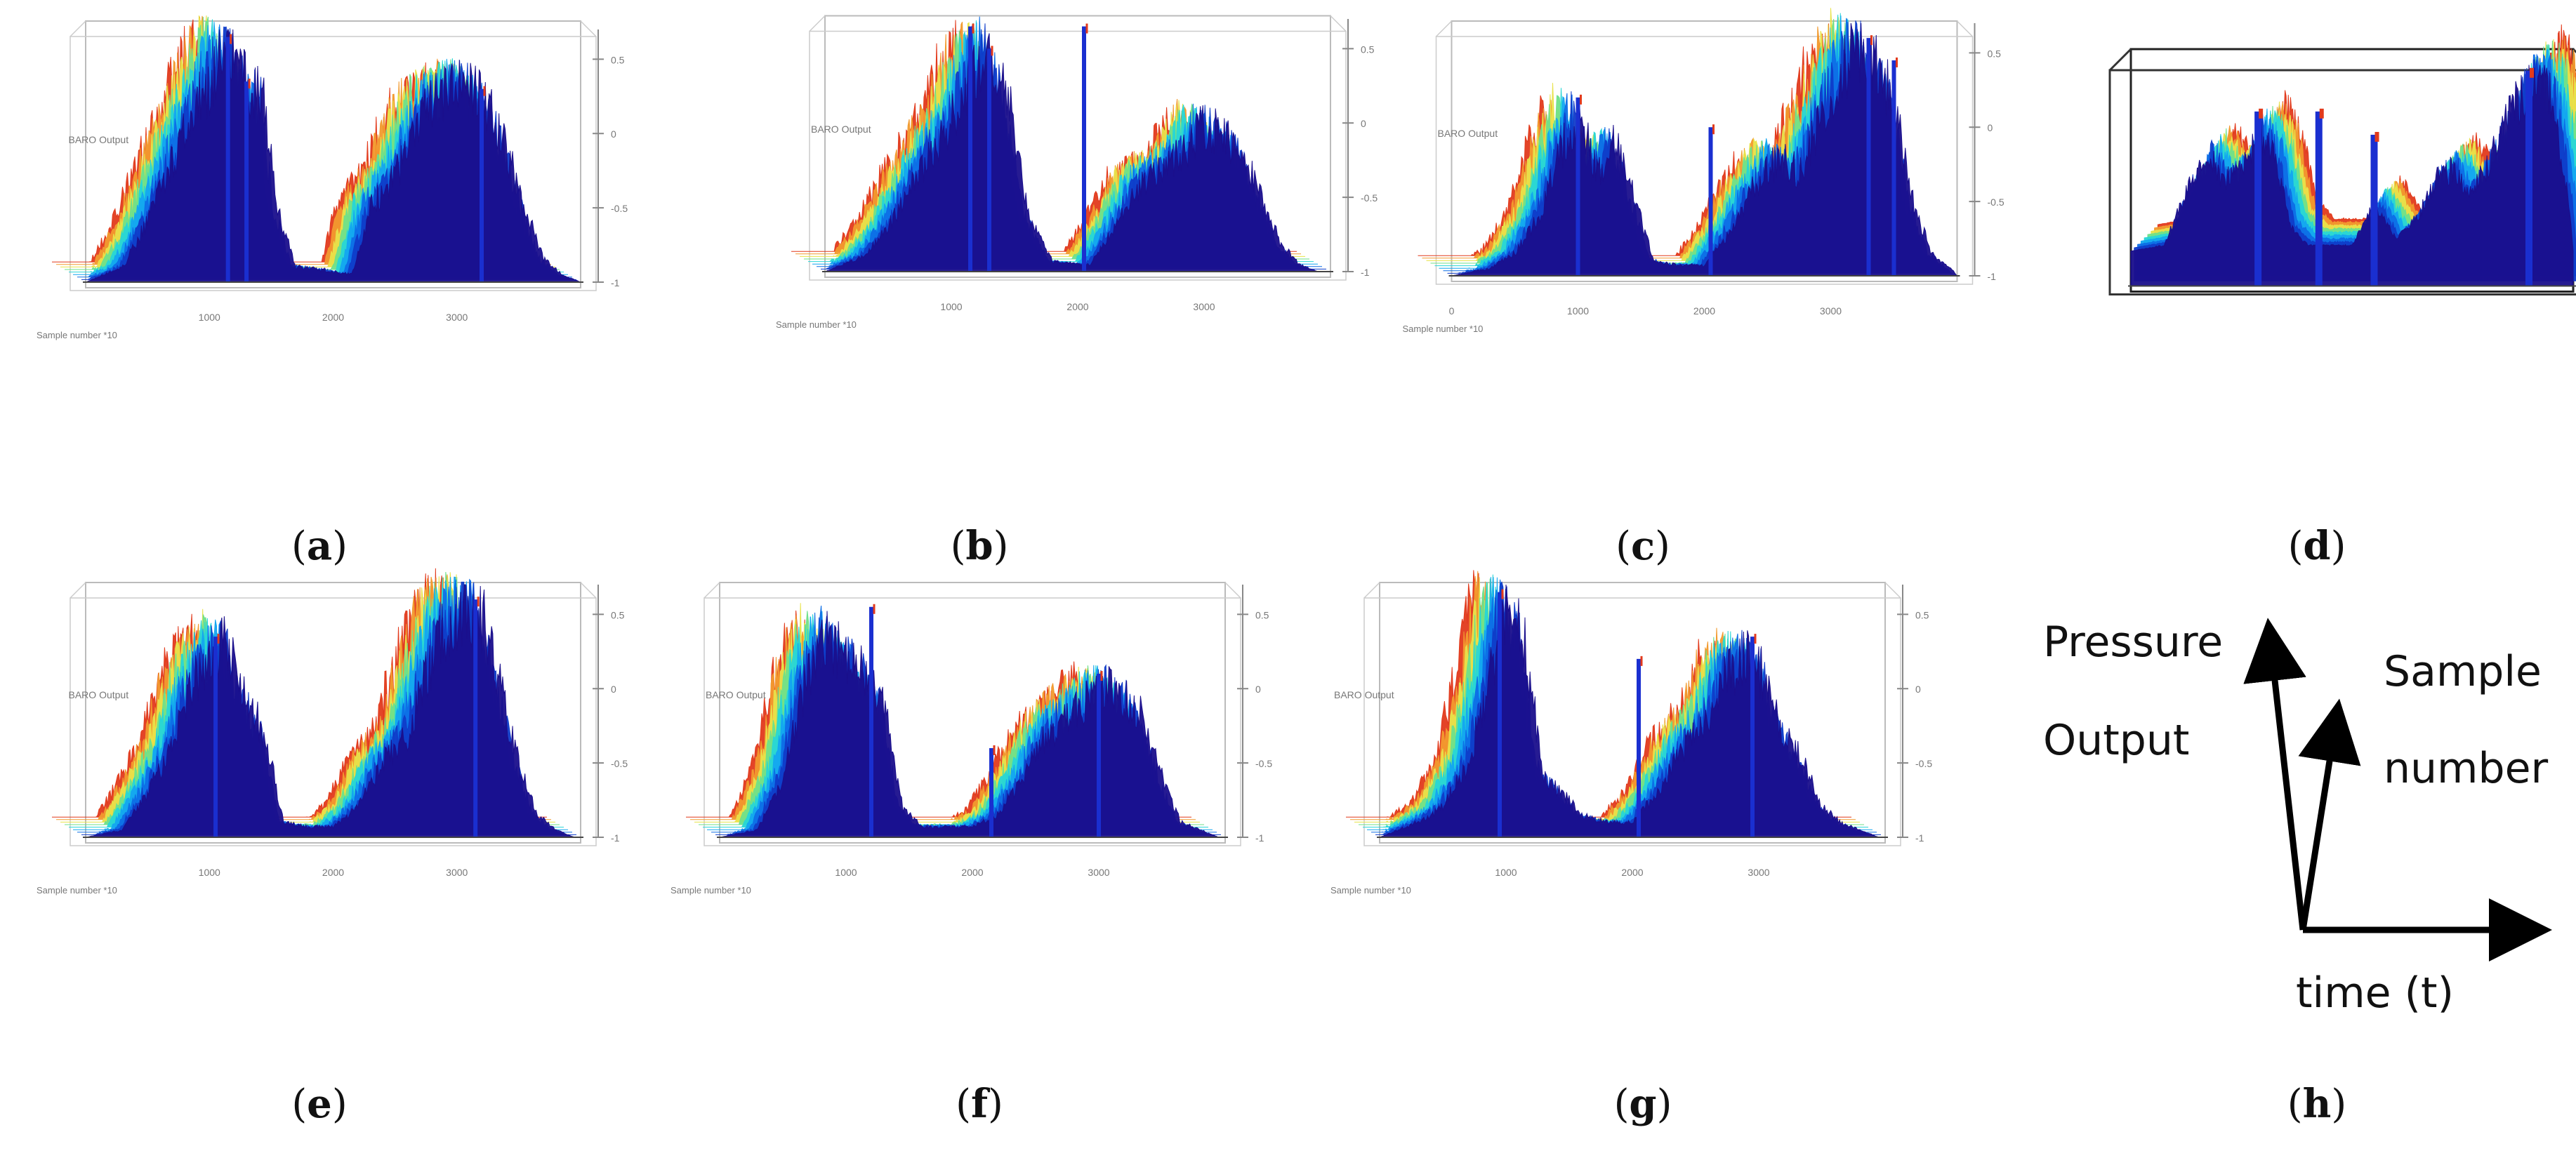 Image resolution: width=2576 pixels, height=1158 pixels. What do you see at coordinates (2466, 768) in the screenshot?
I see `number-label: number` at bounding box center [2466, 768].